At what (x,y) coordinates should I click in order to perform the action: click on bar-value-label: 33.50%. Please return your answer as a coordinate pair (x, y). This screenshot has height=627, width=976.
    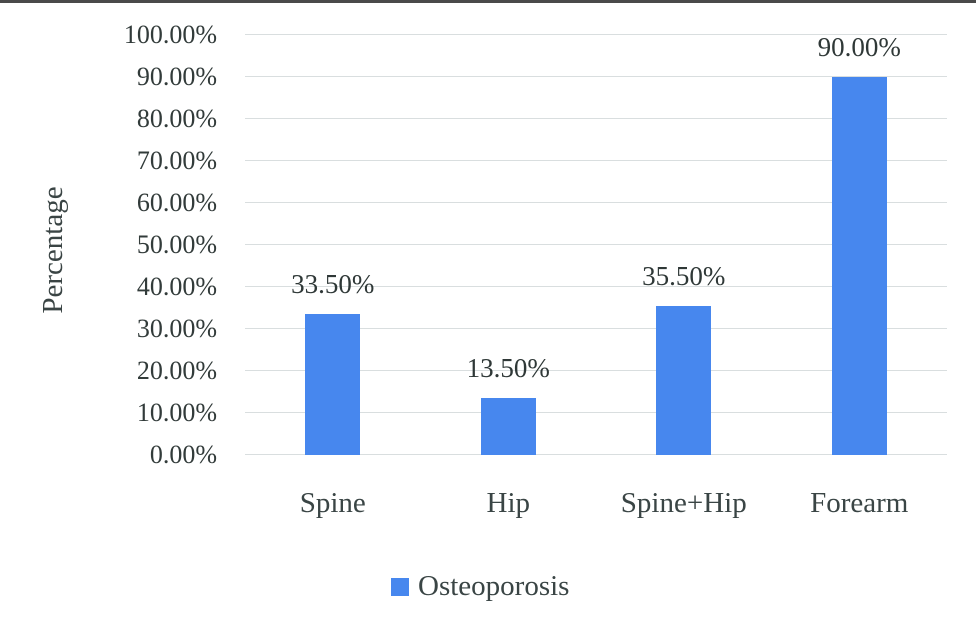
    Looking at the image, I should click on (333, 284).